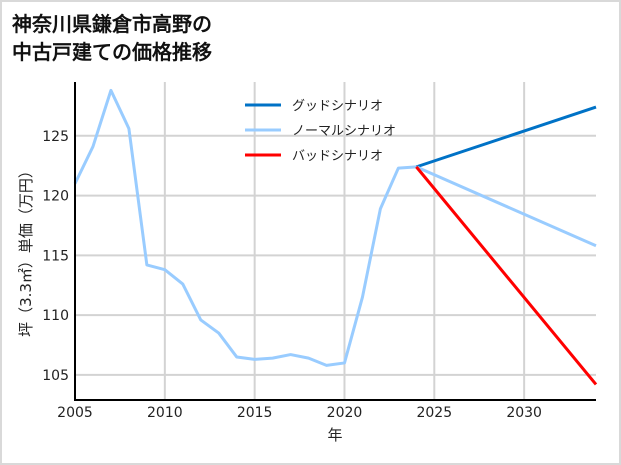 The image size is (621, 465). Describe the element at coordinates (55, 316) in the screenshot. I see `y-tick-label: 110` at that location.